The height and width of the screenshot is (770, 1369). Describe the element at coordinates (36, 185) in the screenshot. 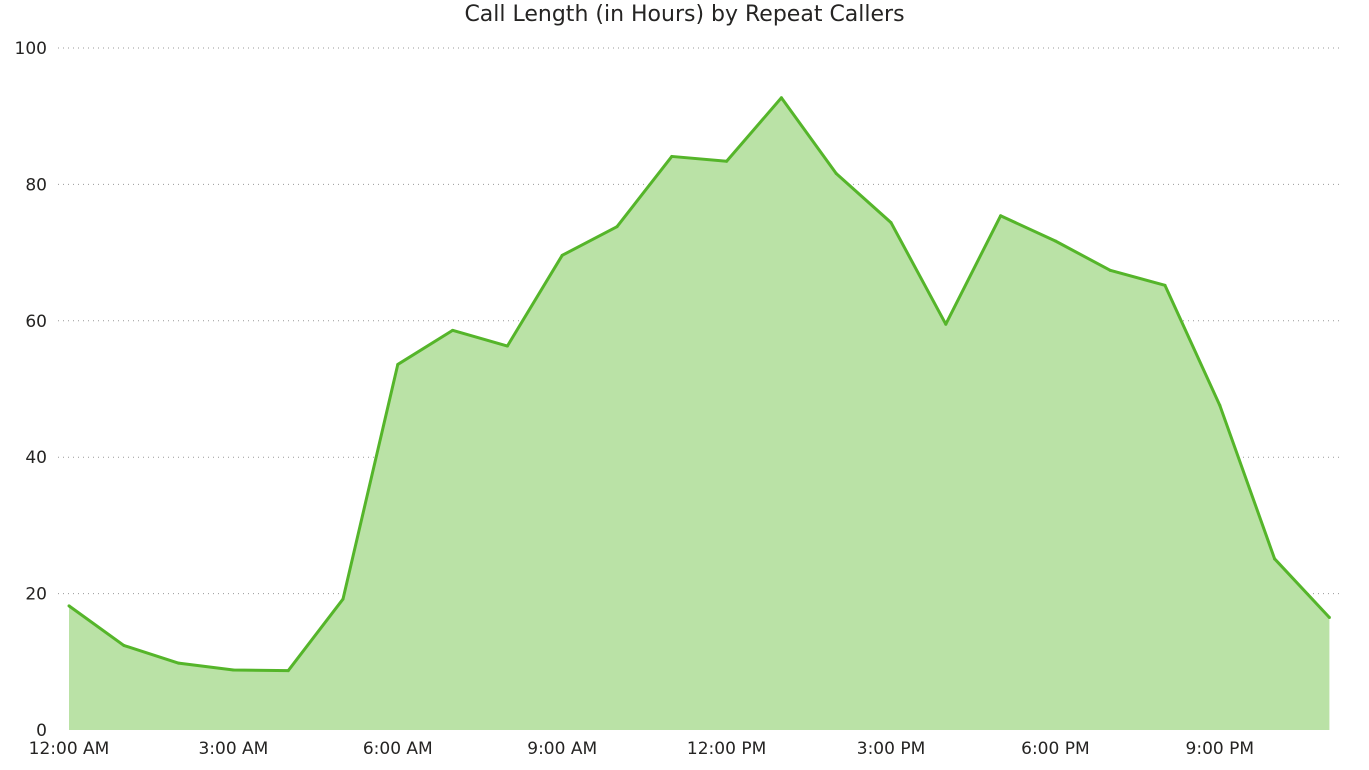

I see `y-tick-label: 80` at that location.